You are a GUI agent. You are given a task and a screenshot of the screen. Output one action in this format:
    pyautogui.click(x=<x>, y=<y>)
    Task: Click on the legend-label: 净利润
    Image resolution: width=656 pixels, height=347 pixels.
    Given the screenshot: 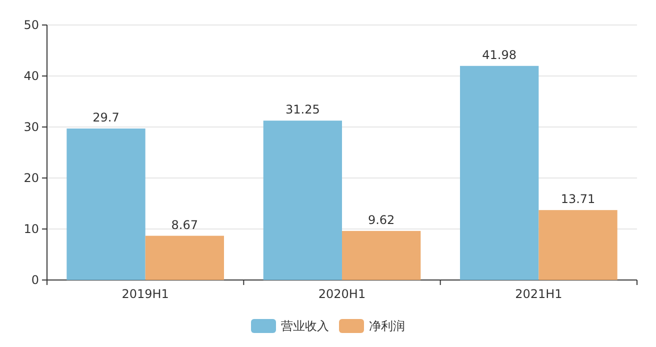 What is the action you would take?
    pyautogui.click(x=387, y=326)
    